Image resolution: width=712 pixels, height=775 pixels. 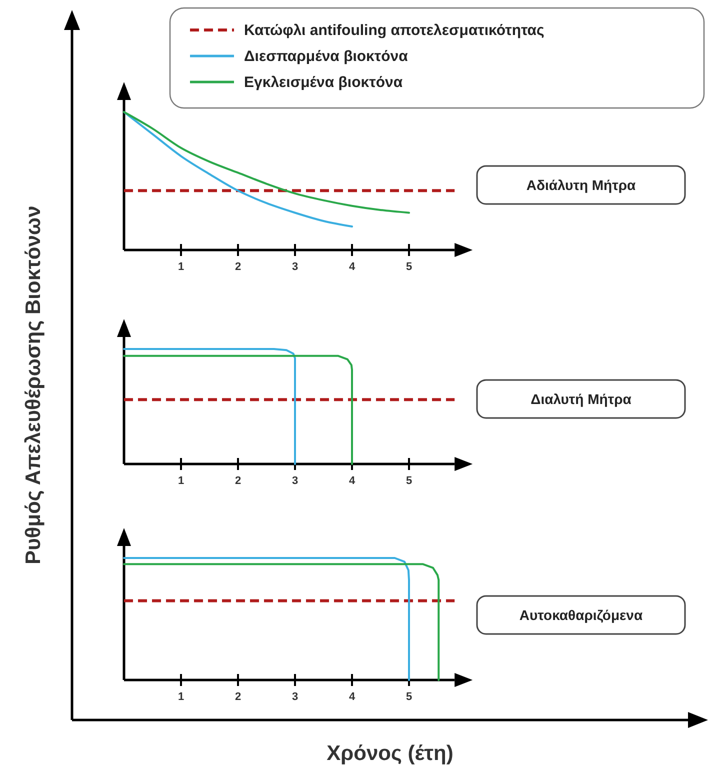 What do you see at coordinates (33, 385) in the screenshot?
I see `y-axis-title: Ρυθμός Απελευθέρωσης Βιοκτόνων` at bounding box center [33, 385].